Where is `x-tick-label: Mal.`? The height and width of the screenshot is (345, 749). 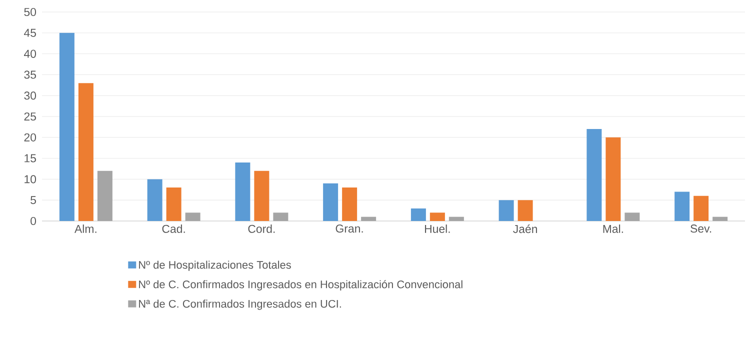 x-tick-label: Mal. is located at coordinates (613, 228).